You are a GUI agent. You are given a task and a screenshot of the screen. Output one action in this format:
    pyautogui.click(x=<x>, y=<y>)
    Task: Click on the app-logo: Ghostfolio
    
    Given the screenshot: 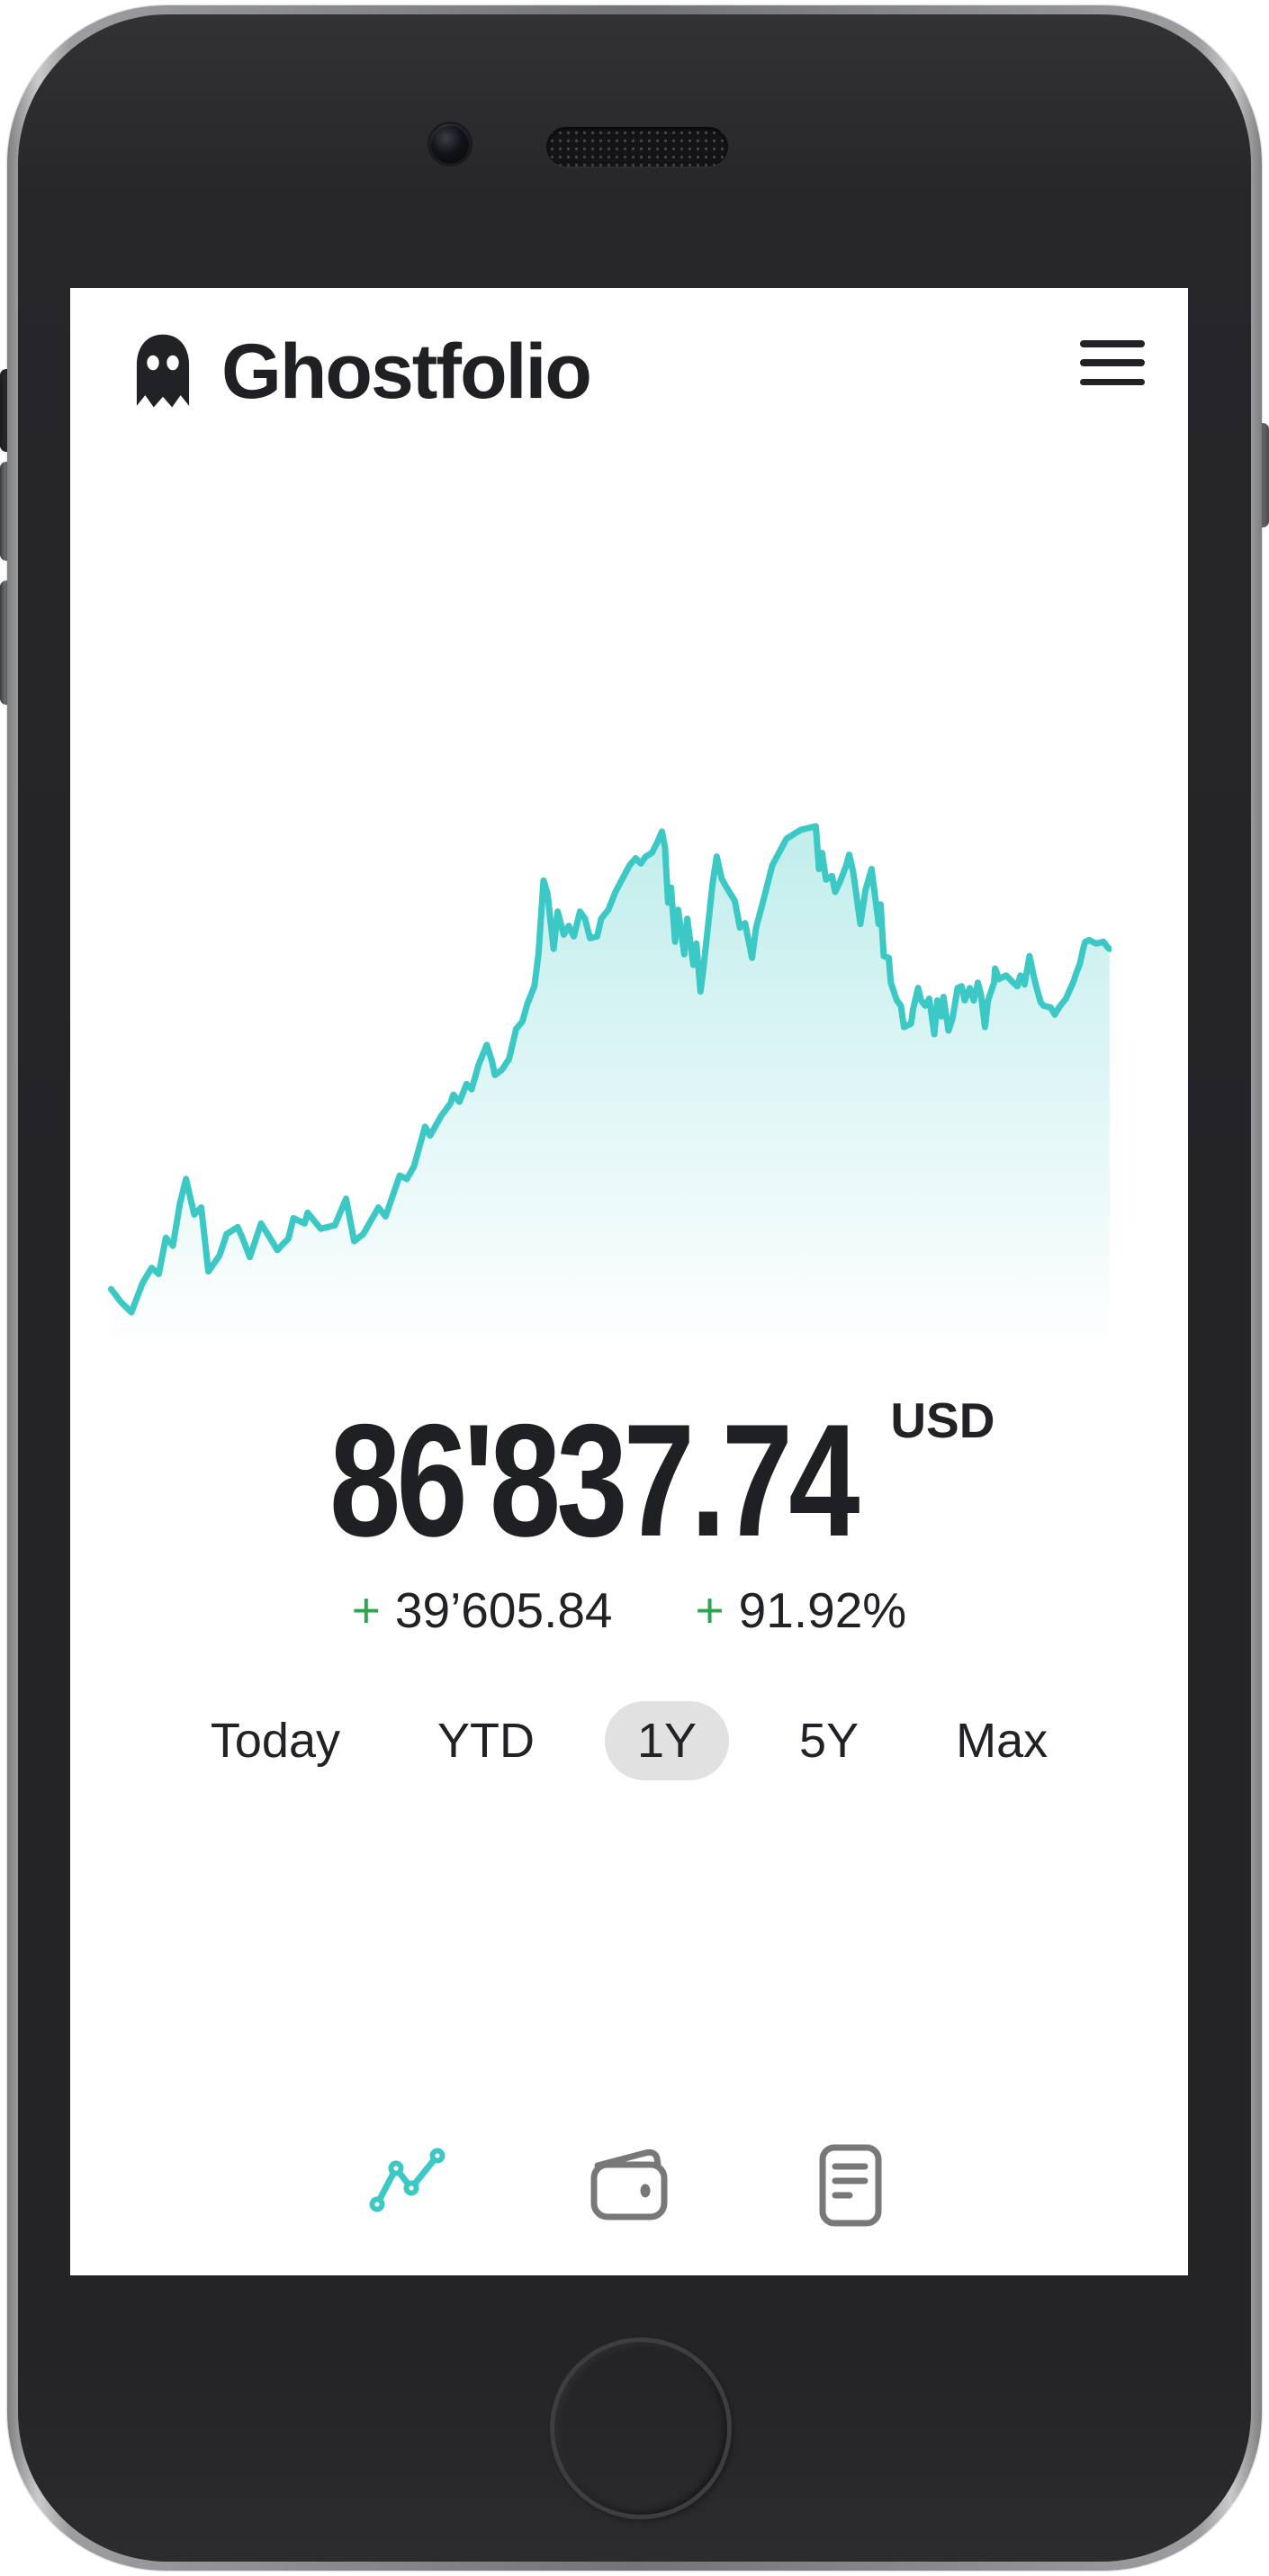 What is the action you would take?
    pyautogui.click(x=359, y=372)
    